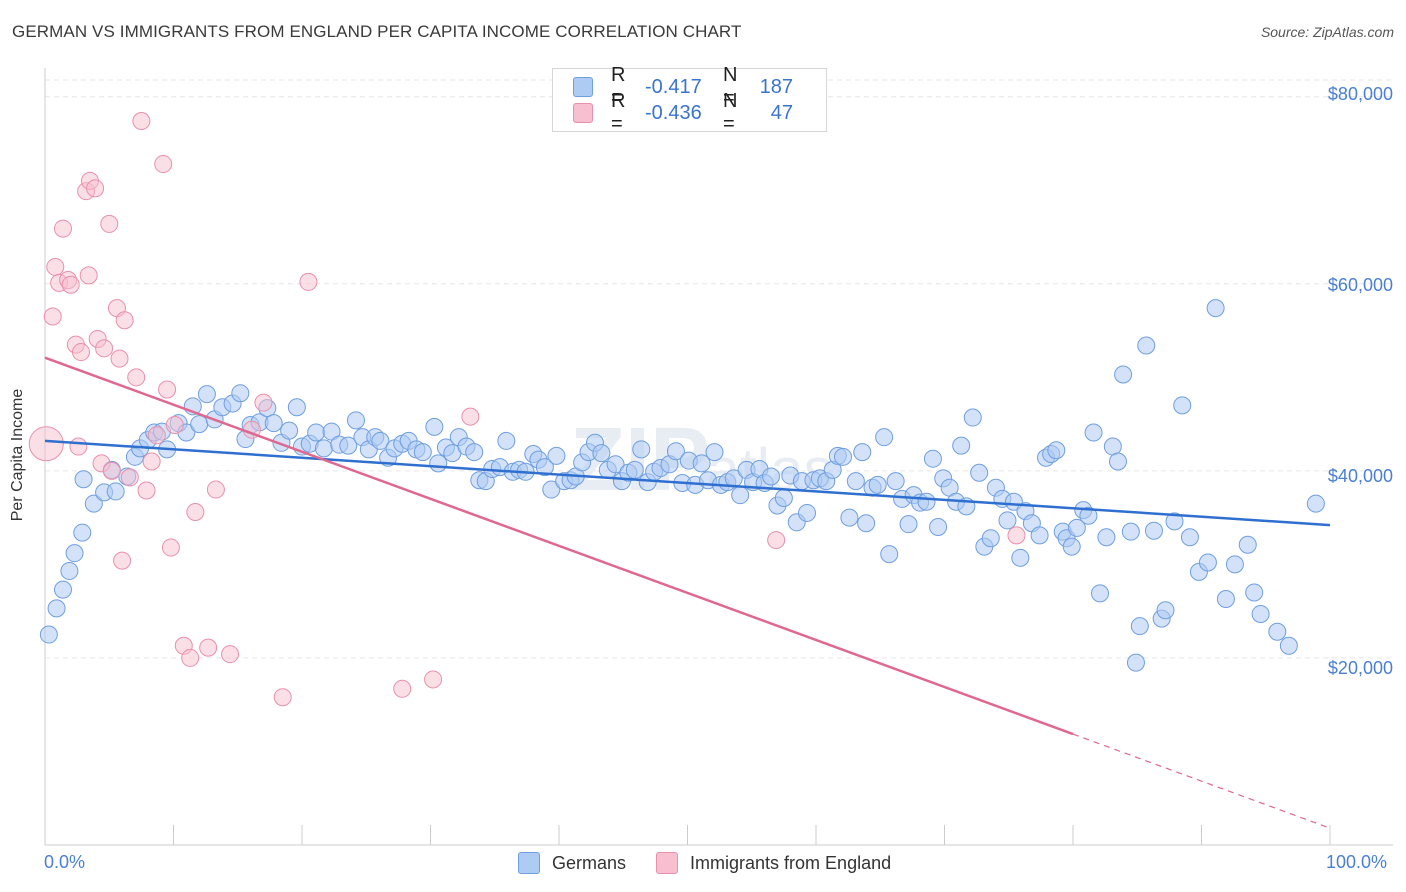 This screenshot has height=892, width=1406. I want to click on y-tick-label: $60,000, so click(1360, 285).